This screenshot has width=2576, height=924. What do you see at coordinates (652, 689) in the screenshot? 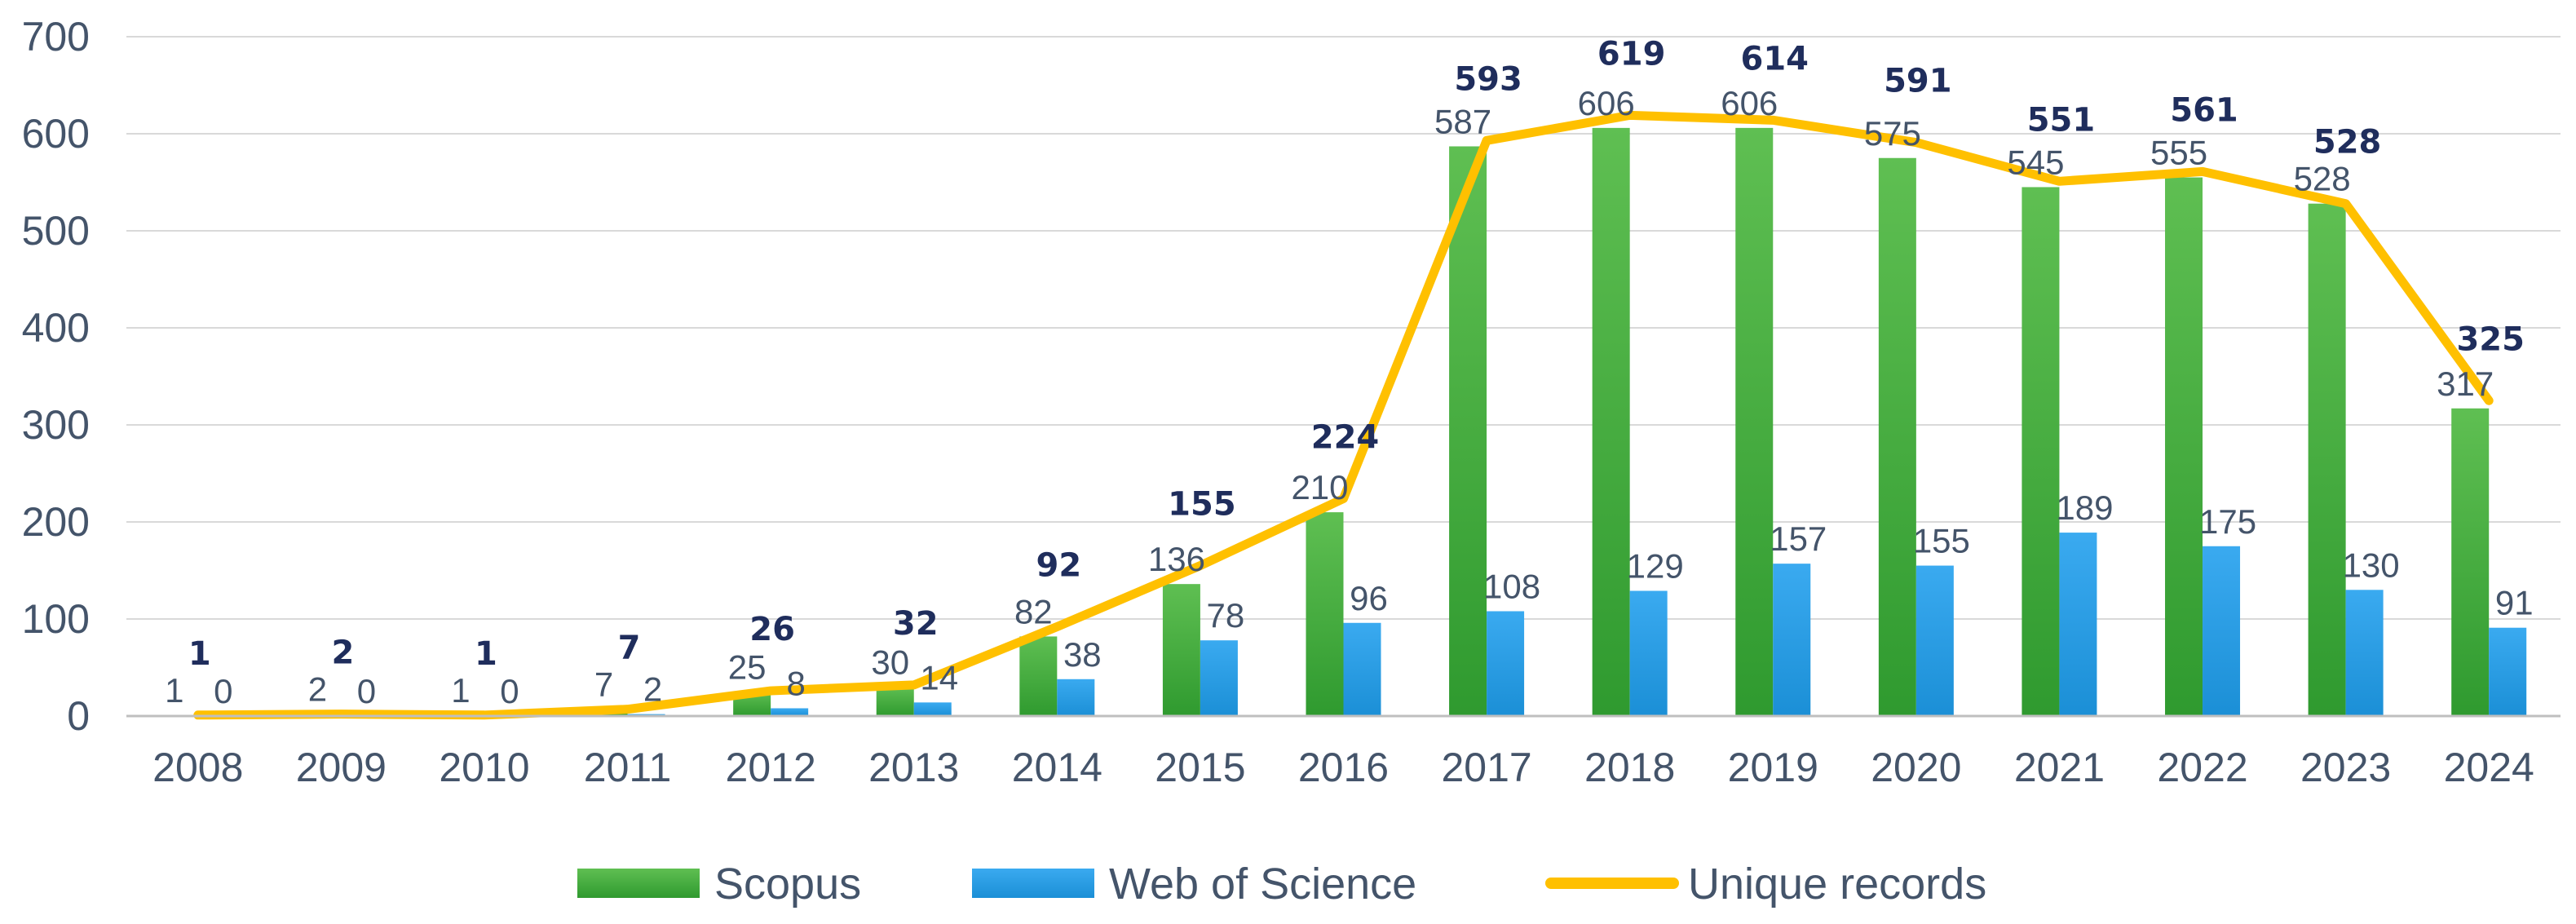
I see `label-wos: 2` at bounding box center [652, 689].